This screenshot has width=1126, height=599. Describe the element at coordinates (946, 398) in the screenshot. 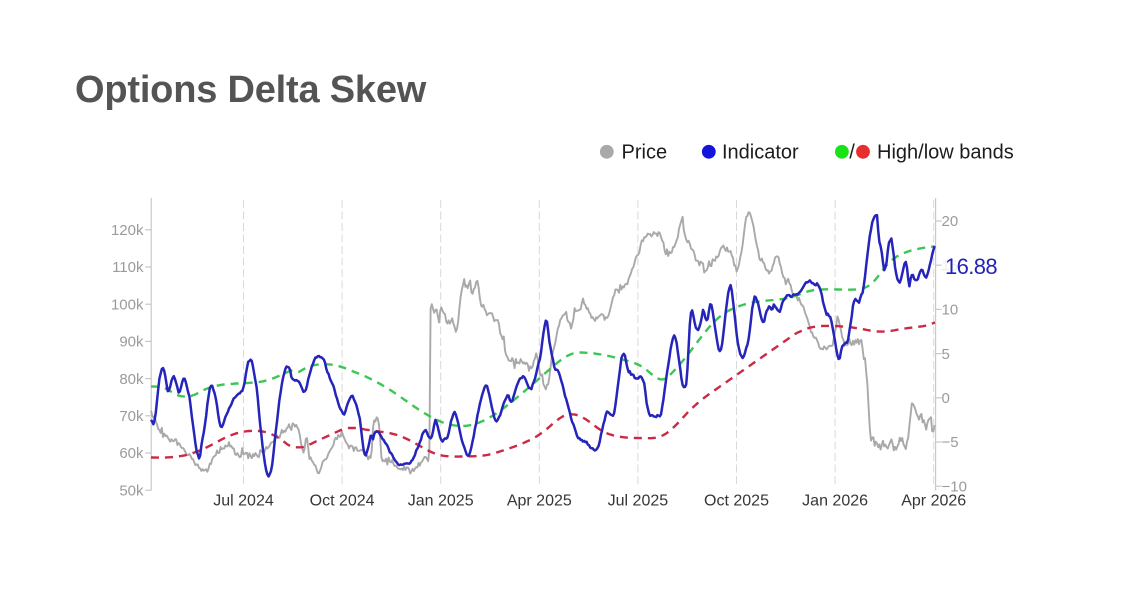

I see `svg-text: 0` at that location.